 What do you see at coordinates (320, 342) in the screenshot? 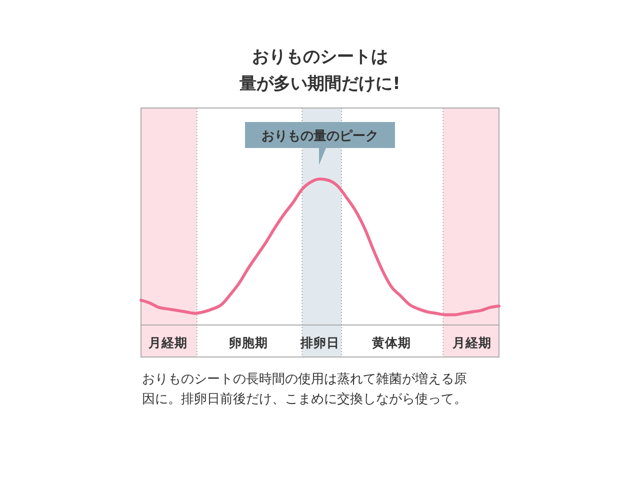
I see `x-tick-label: 排卵日` at bounding box center [320, 342].